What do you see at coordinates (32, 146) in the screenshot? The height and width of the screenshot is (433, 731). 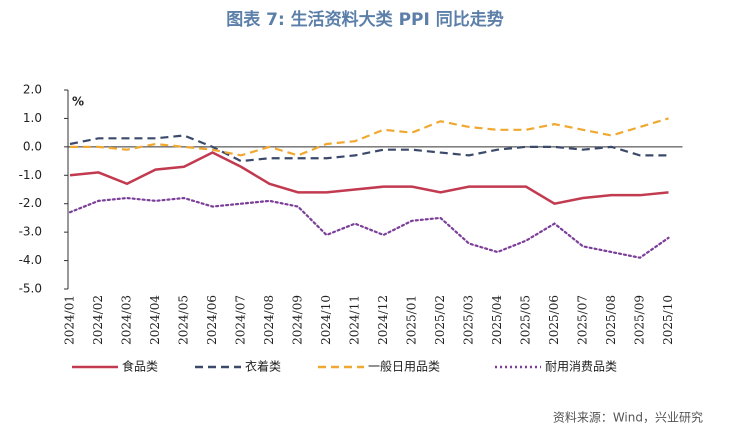 I see `y-tick-label: 0.0` at bounding box center [32, 146].